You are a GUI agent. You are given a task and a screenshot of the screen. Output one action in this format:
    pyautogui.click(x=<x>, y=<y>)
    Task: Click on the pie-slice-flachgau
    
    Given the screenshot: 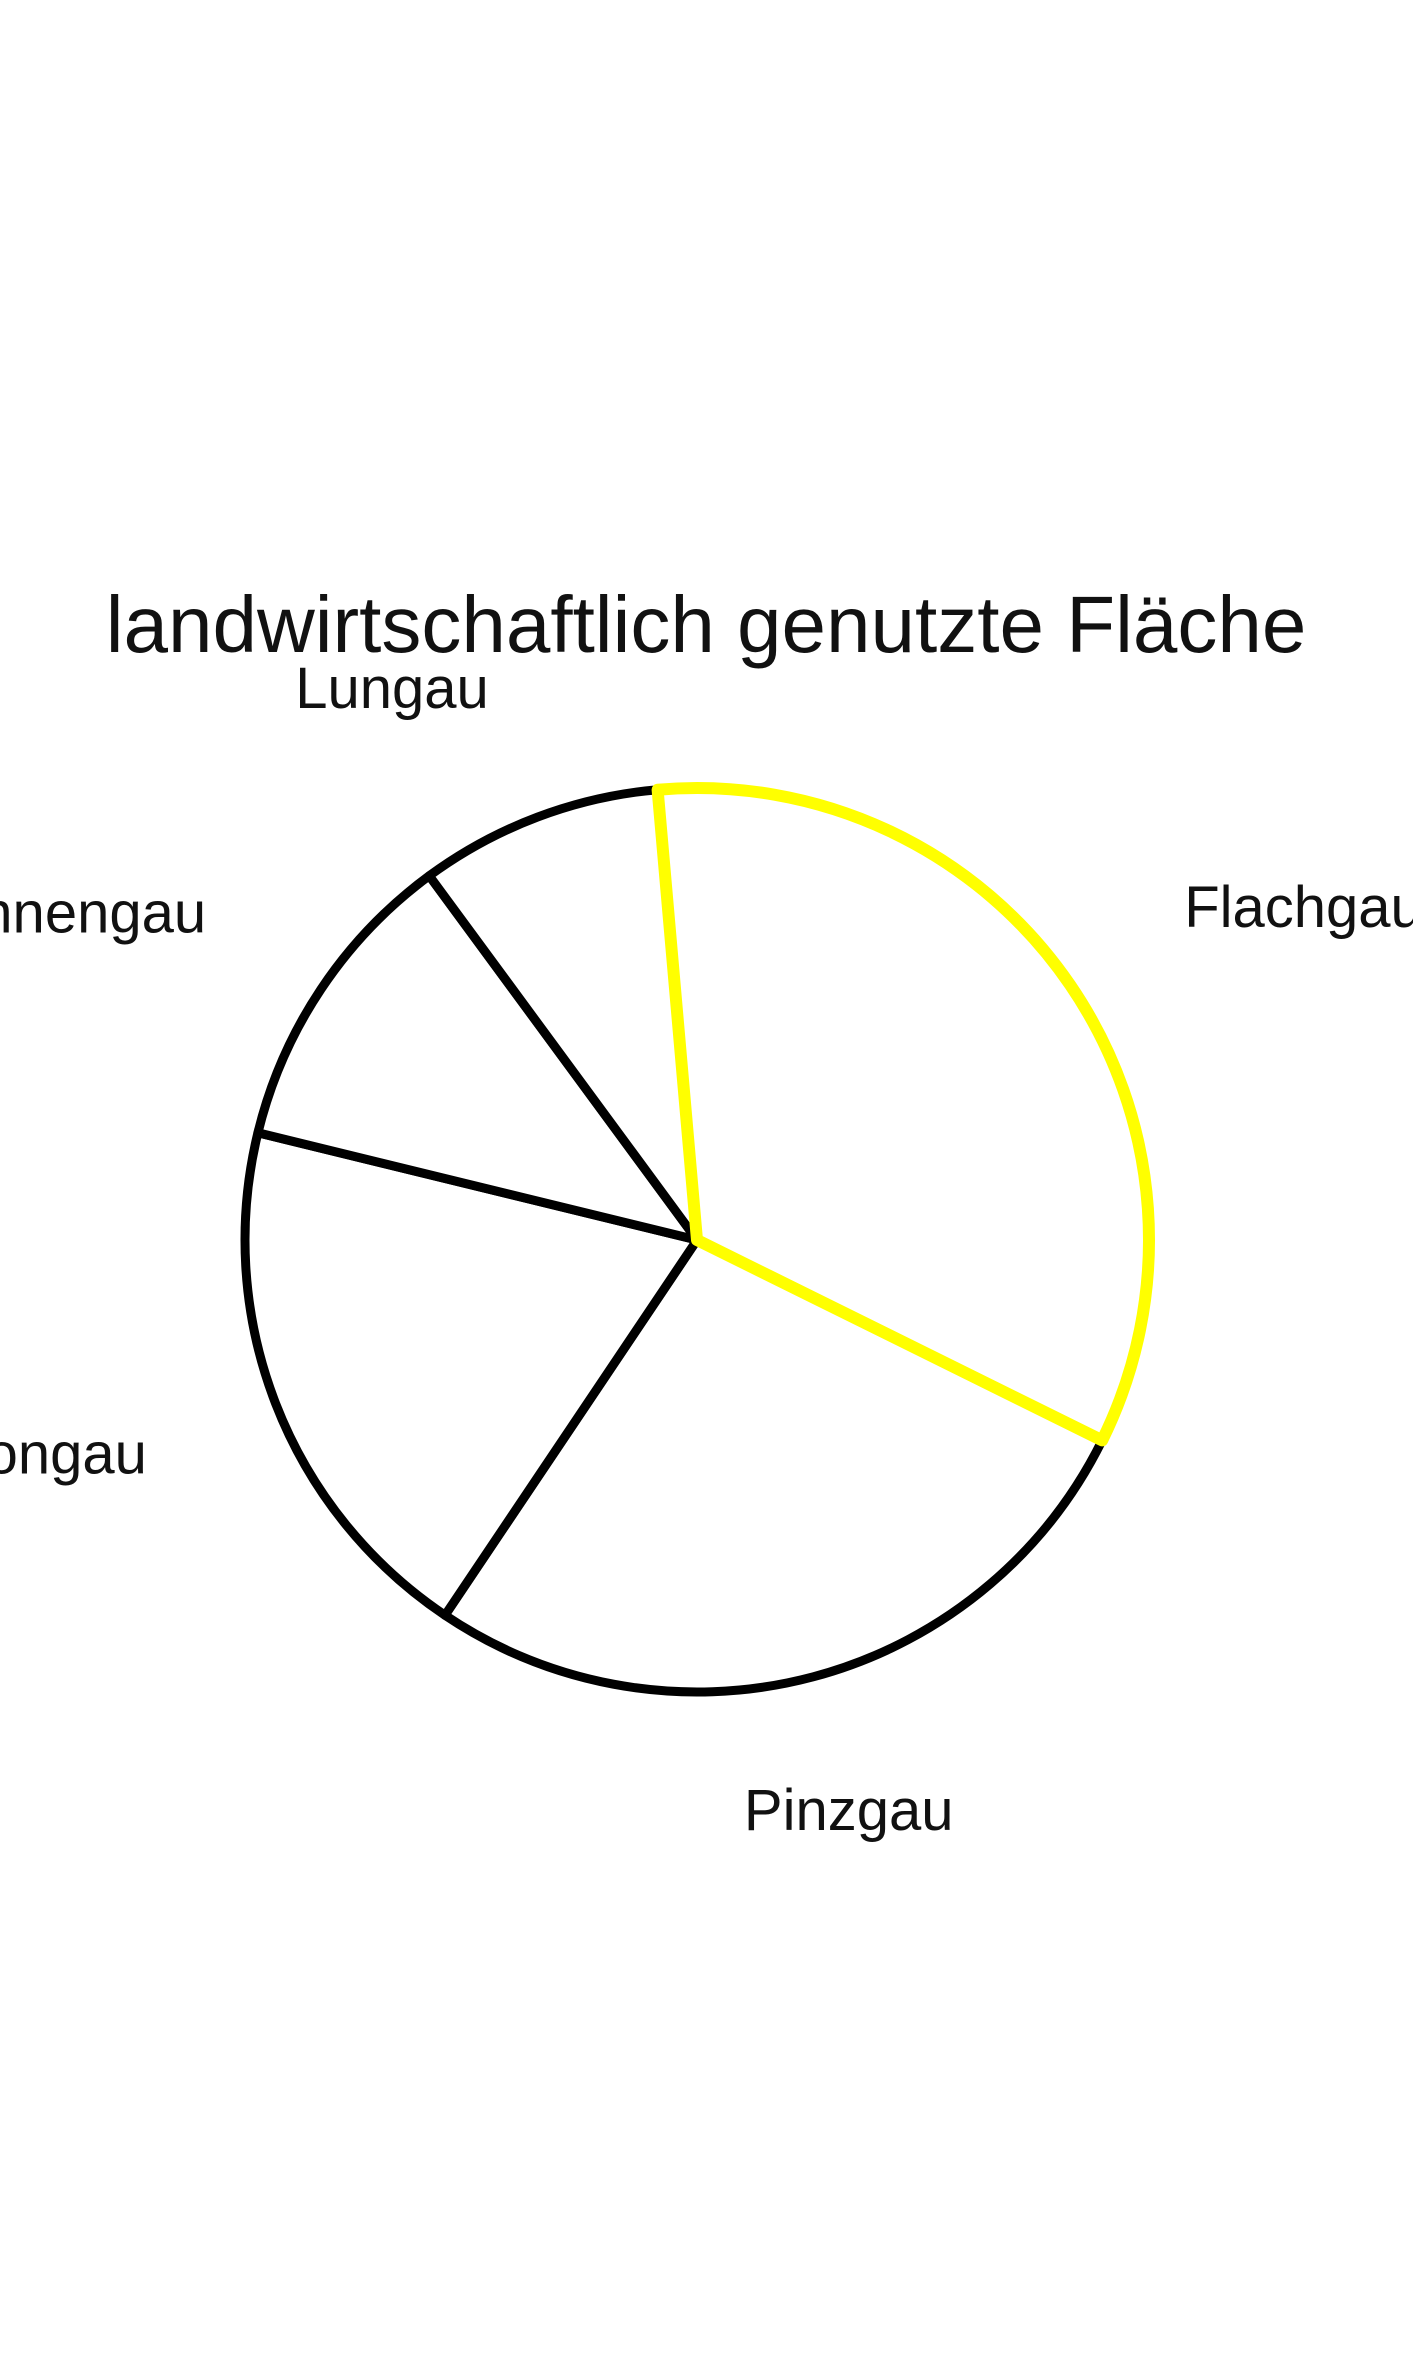 What is the action you would take?
    pyautogui.click(x=903, y=1114)
    